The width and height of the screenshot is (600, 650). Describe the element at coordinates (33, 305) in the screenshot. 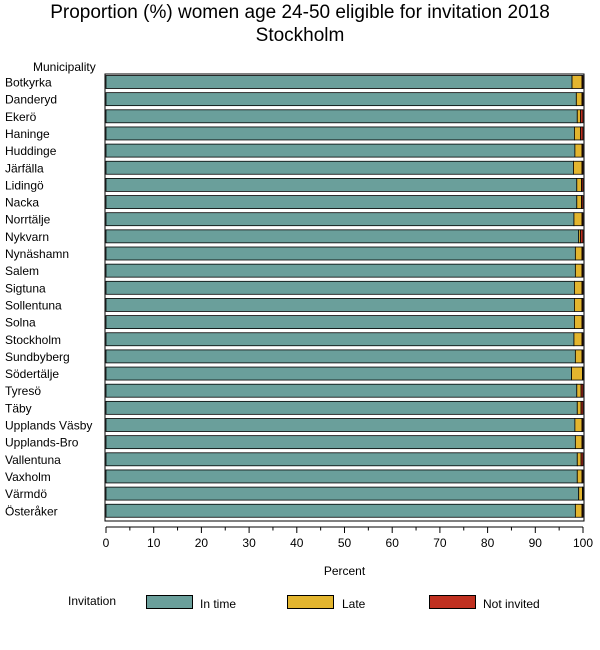

I see `category-label: Sollentuna` at that location.